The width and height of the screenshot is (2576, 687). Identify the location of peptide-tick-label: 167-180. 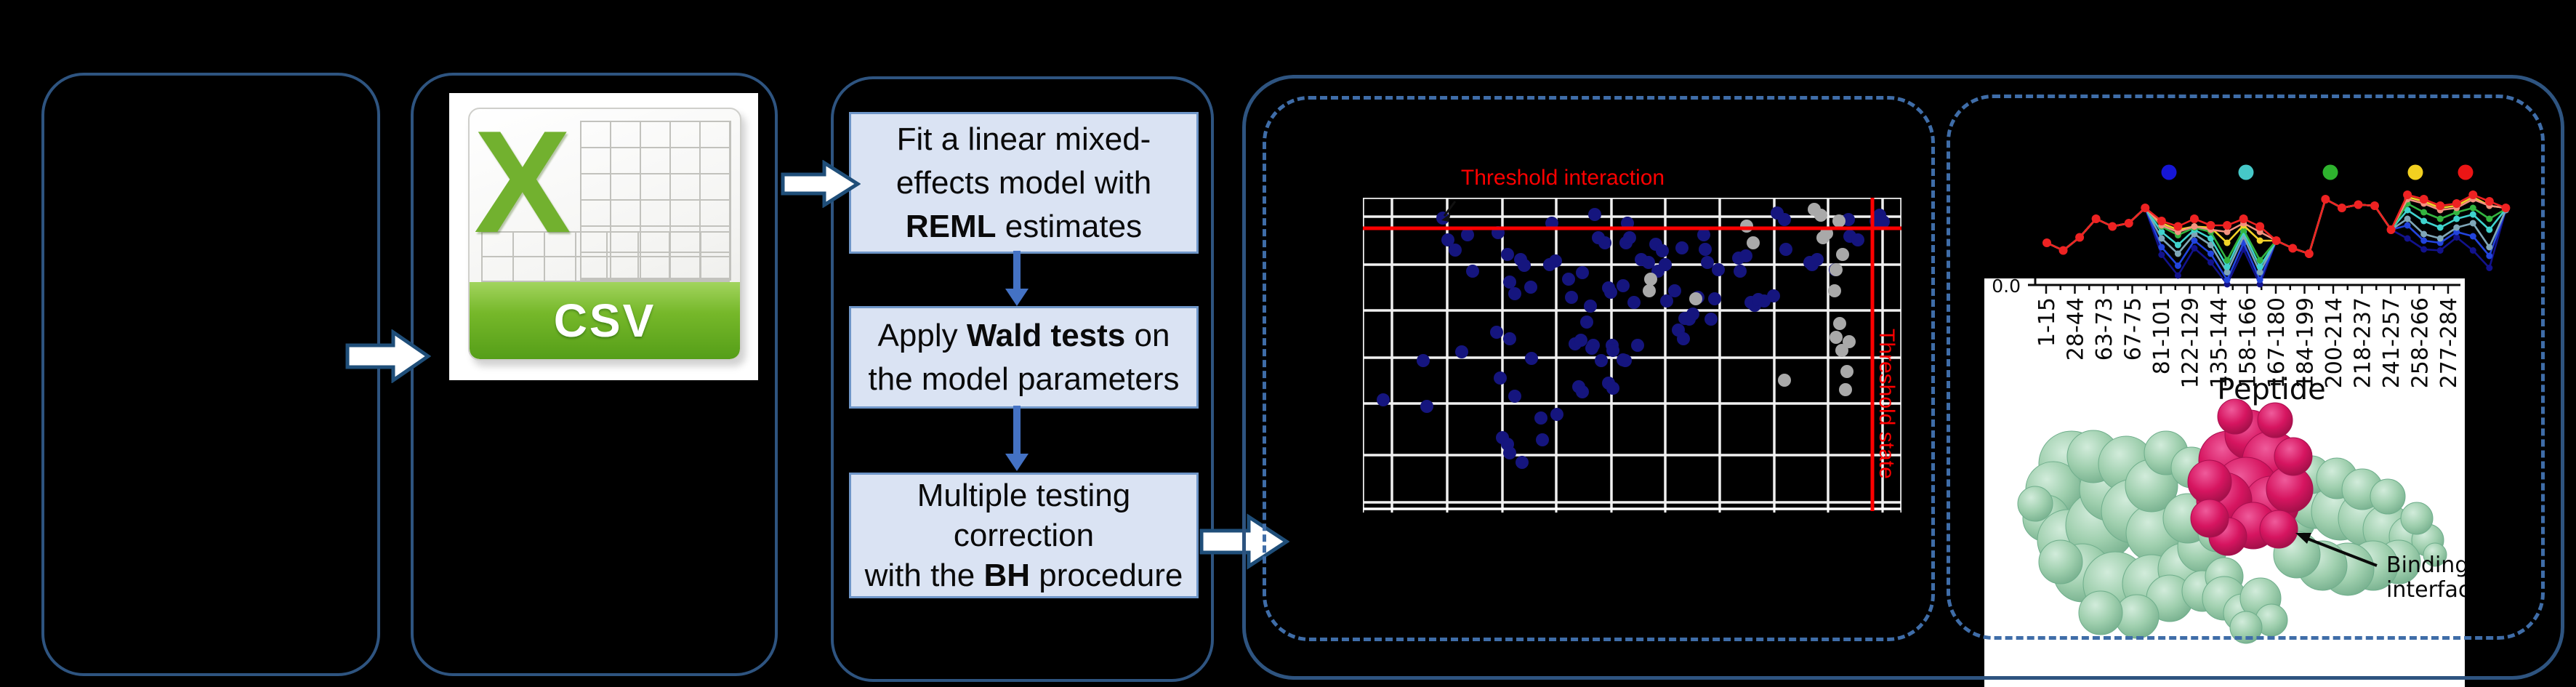
(2277, 342).